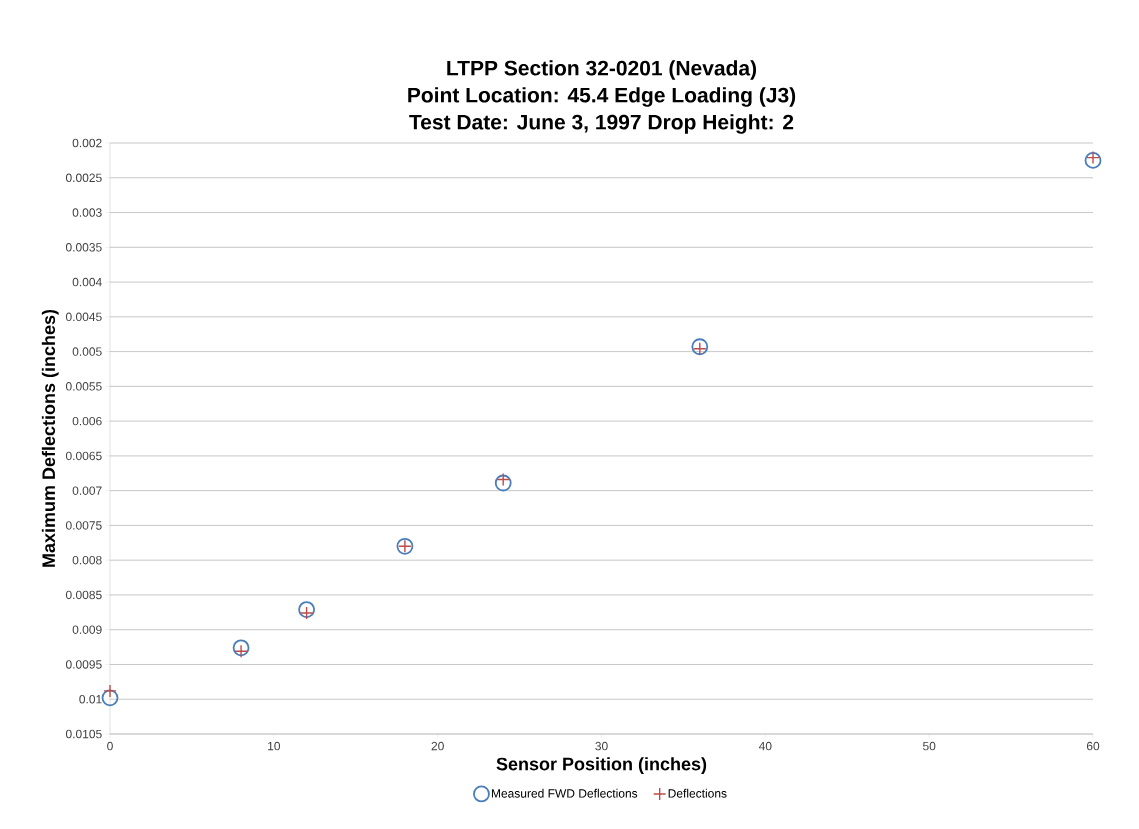  I want to click on legend-label: Deflections, so click(697, 793).